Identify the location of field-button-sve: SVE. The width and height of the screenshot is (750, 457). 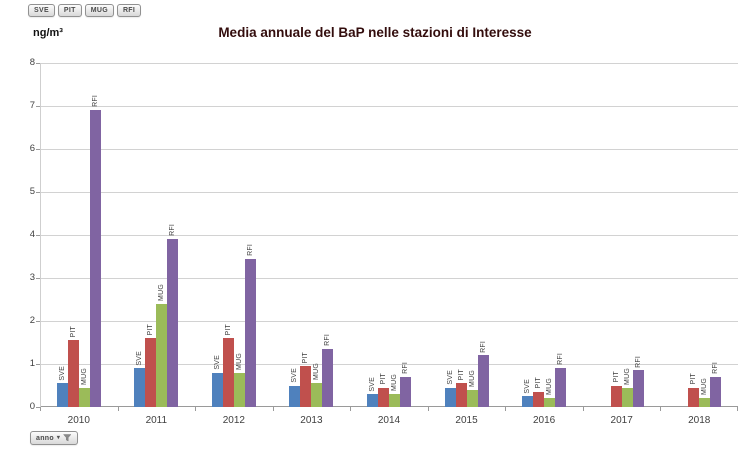
(41, 10).